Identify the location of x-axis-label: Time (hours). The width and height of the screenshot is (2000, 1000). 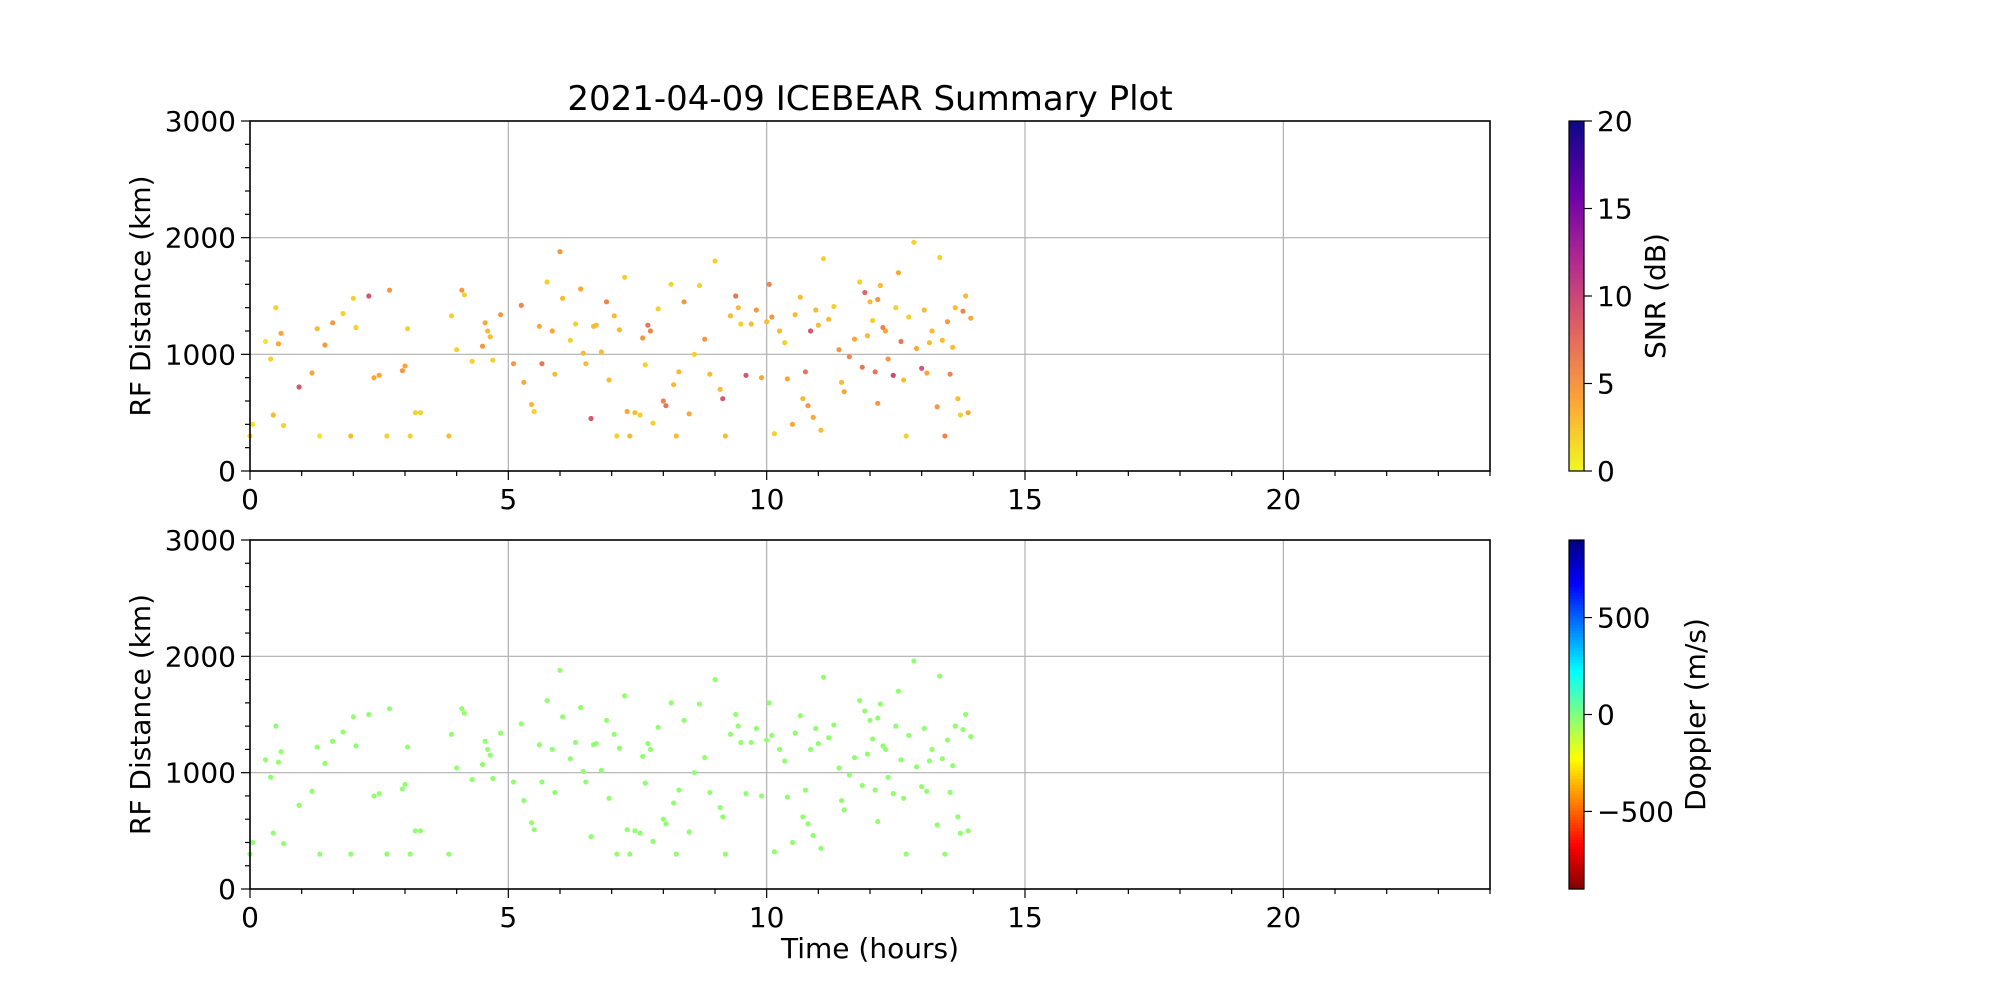
(869, 948).